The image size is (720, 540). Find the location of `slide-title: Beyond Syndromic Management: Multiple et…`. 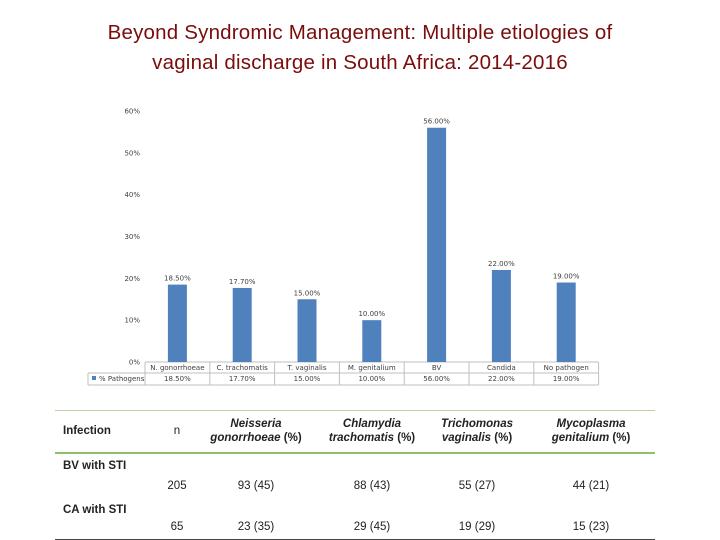

slide-title: Beyond Syndromic Management: Multiple et… is located at coordinates (360, 48).